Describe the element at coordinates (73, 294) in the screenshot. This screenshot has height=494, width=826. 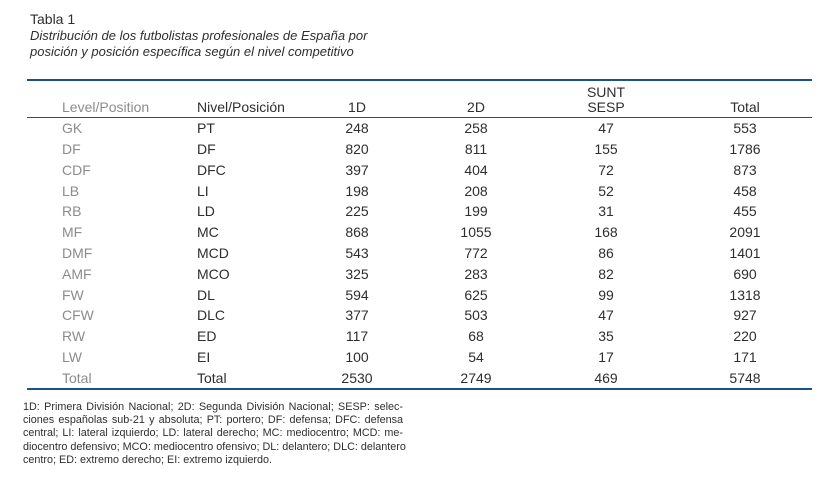
I see `cell-level: FW` at that location.